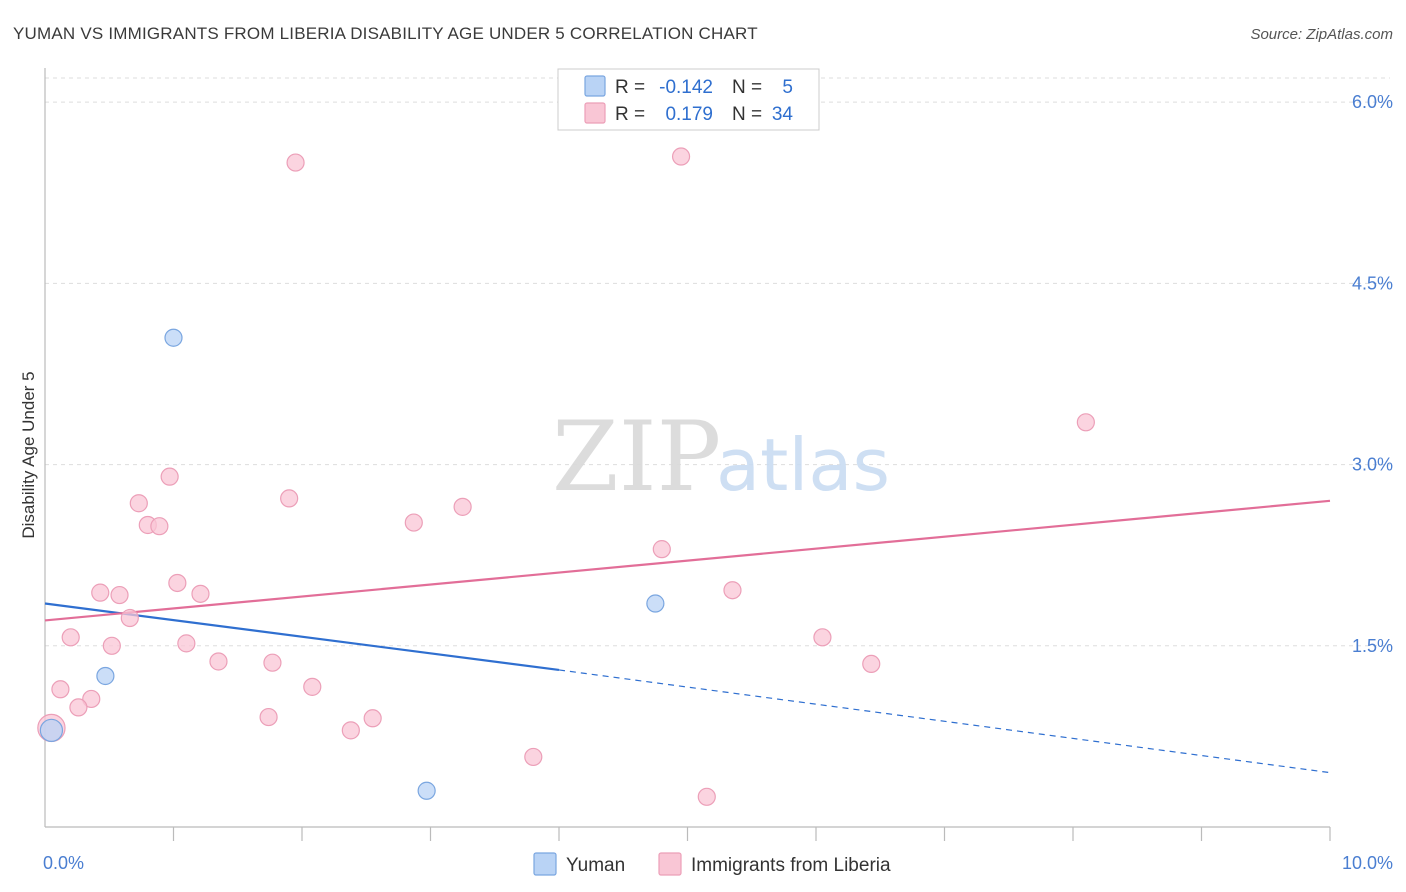 The height and width of the screenshot is (892, 1406). I want to click on source-label: Source: ZipAtlas.com, so click(1321, 34).